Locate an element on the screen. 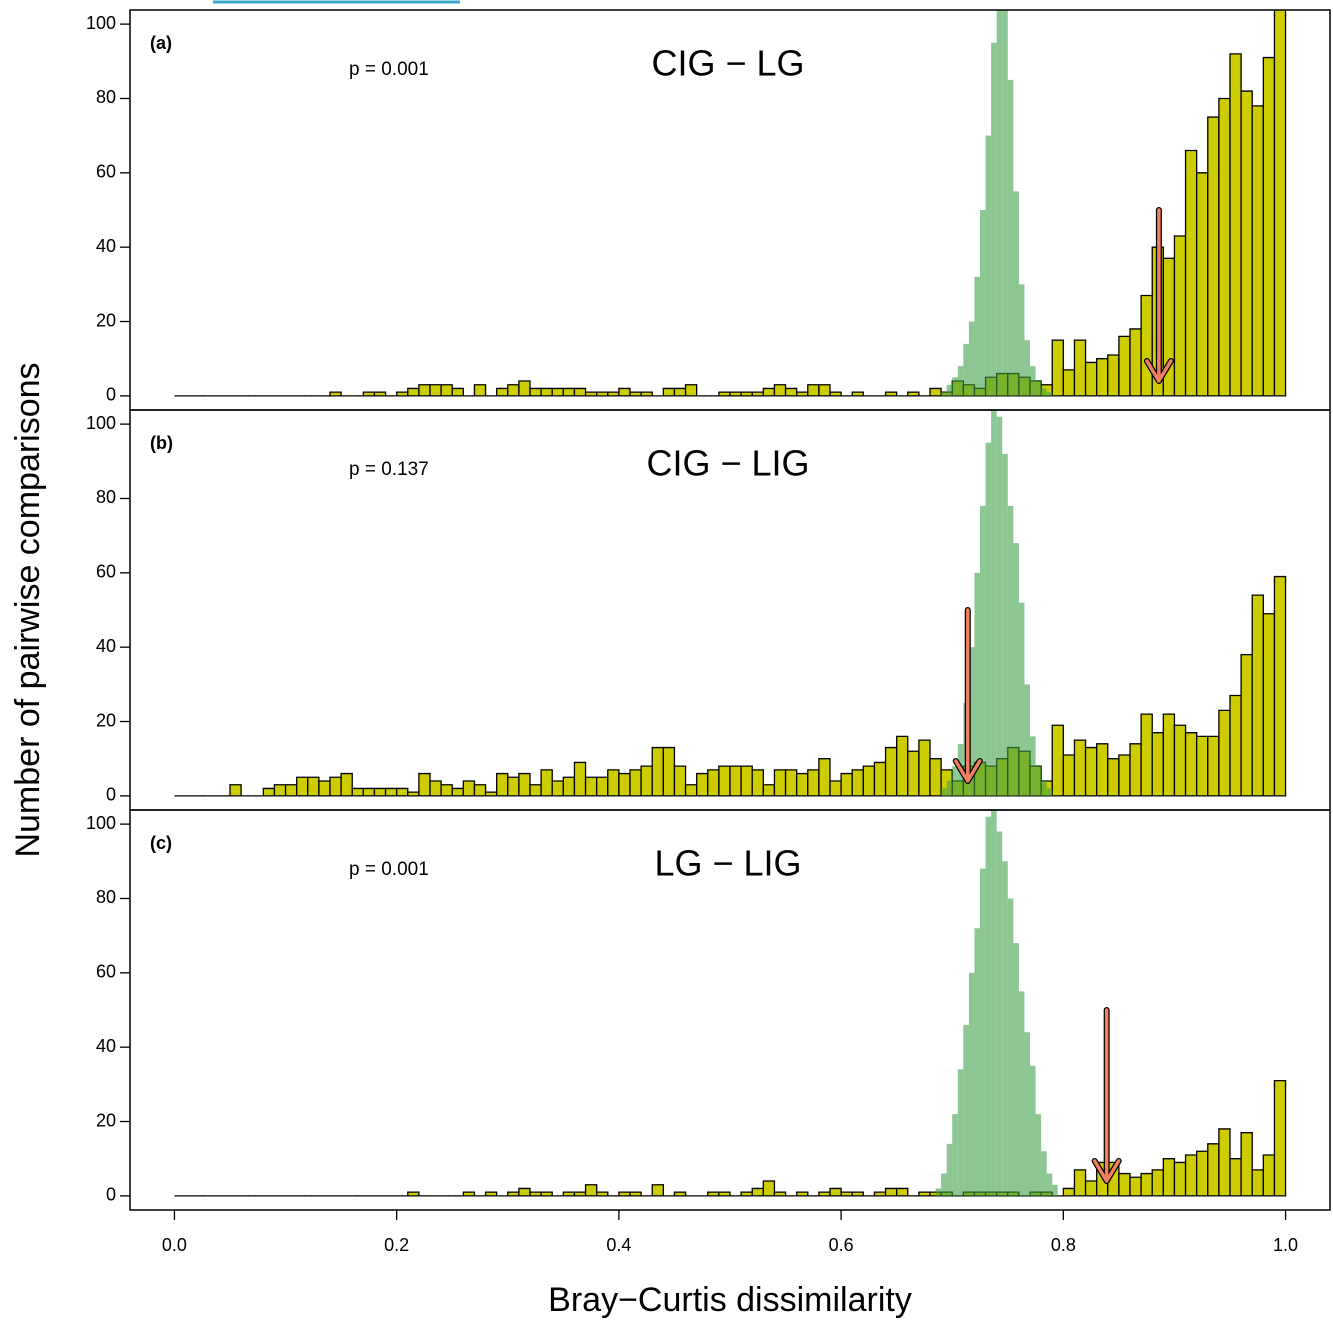 The width and height of the screenshot is (1333, 1331). y-axis-label: Number of pairwise comparisons is located at coordinates (28, 609).